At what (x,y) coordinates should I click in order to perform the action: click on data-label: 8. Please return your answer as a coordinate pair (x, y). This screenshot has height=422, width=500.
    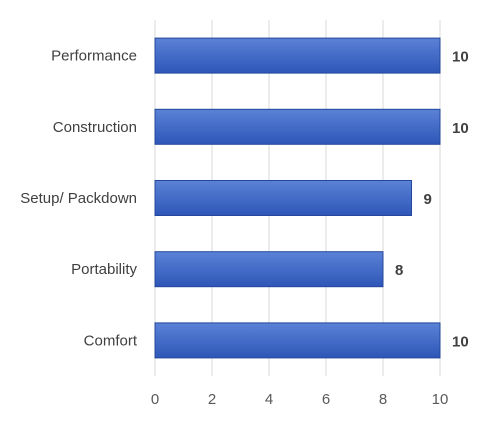
    Looking at the image, I should click on (399, 270).